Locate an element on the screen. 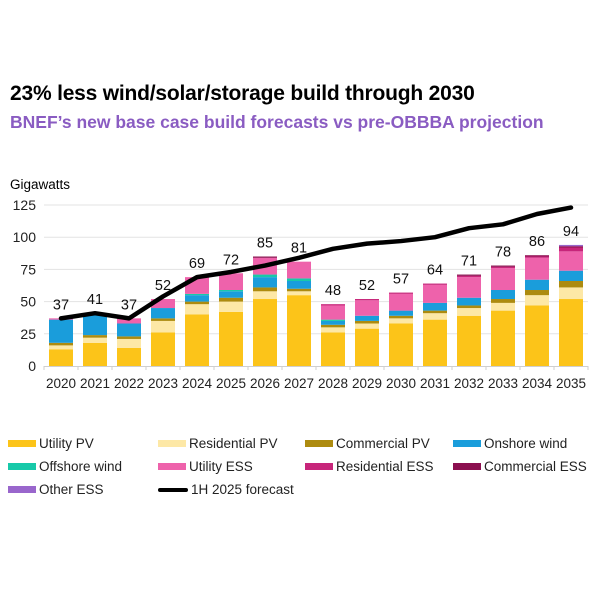  bar-stack-2021 is located at coordinates (95, 339).